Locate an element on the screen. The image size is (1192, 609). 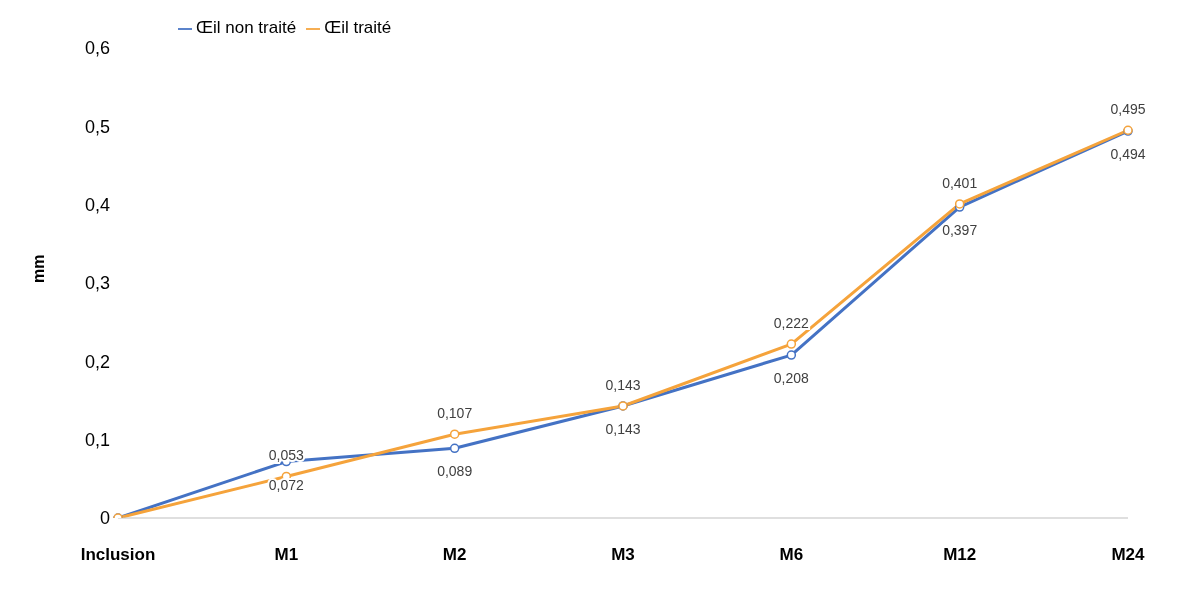
y-tick-label: 0,3 is located at coordinates (97, 283).